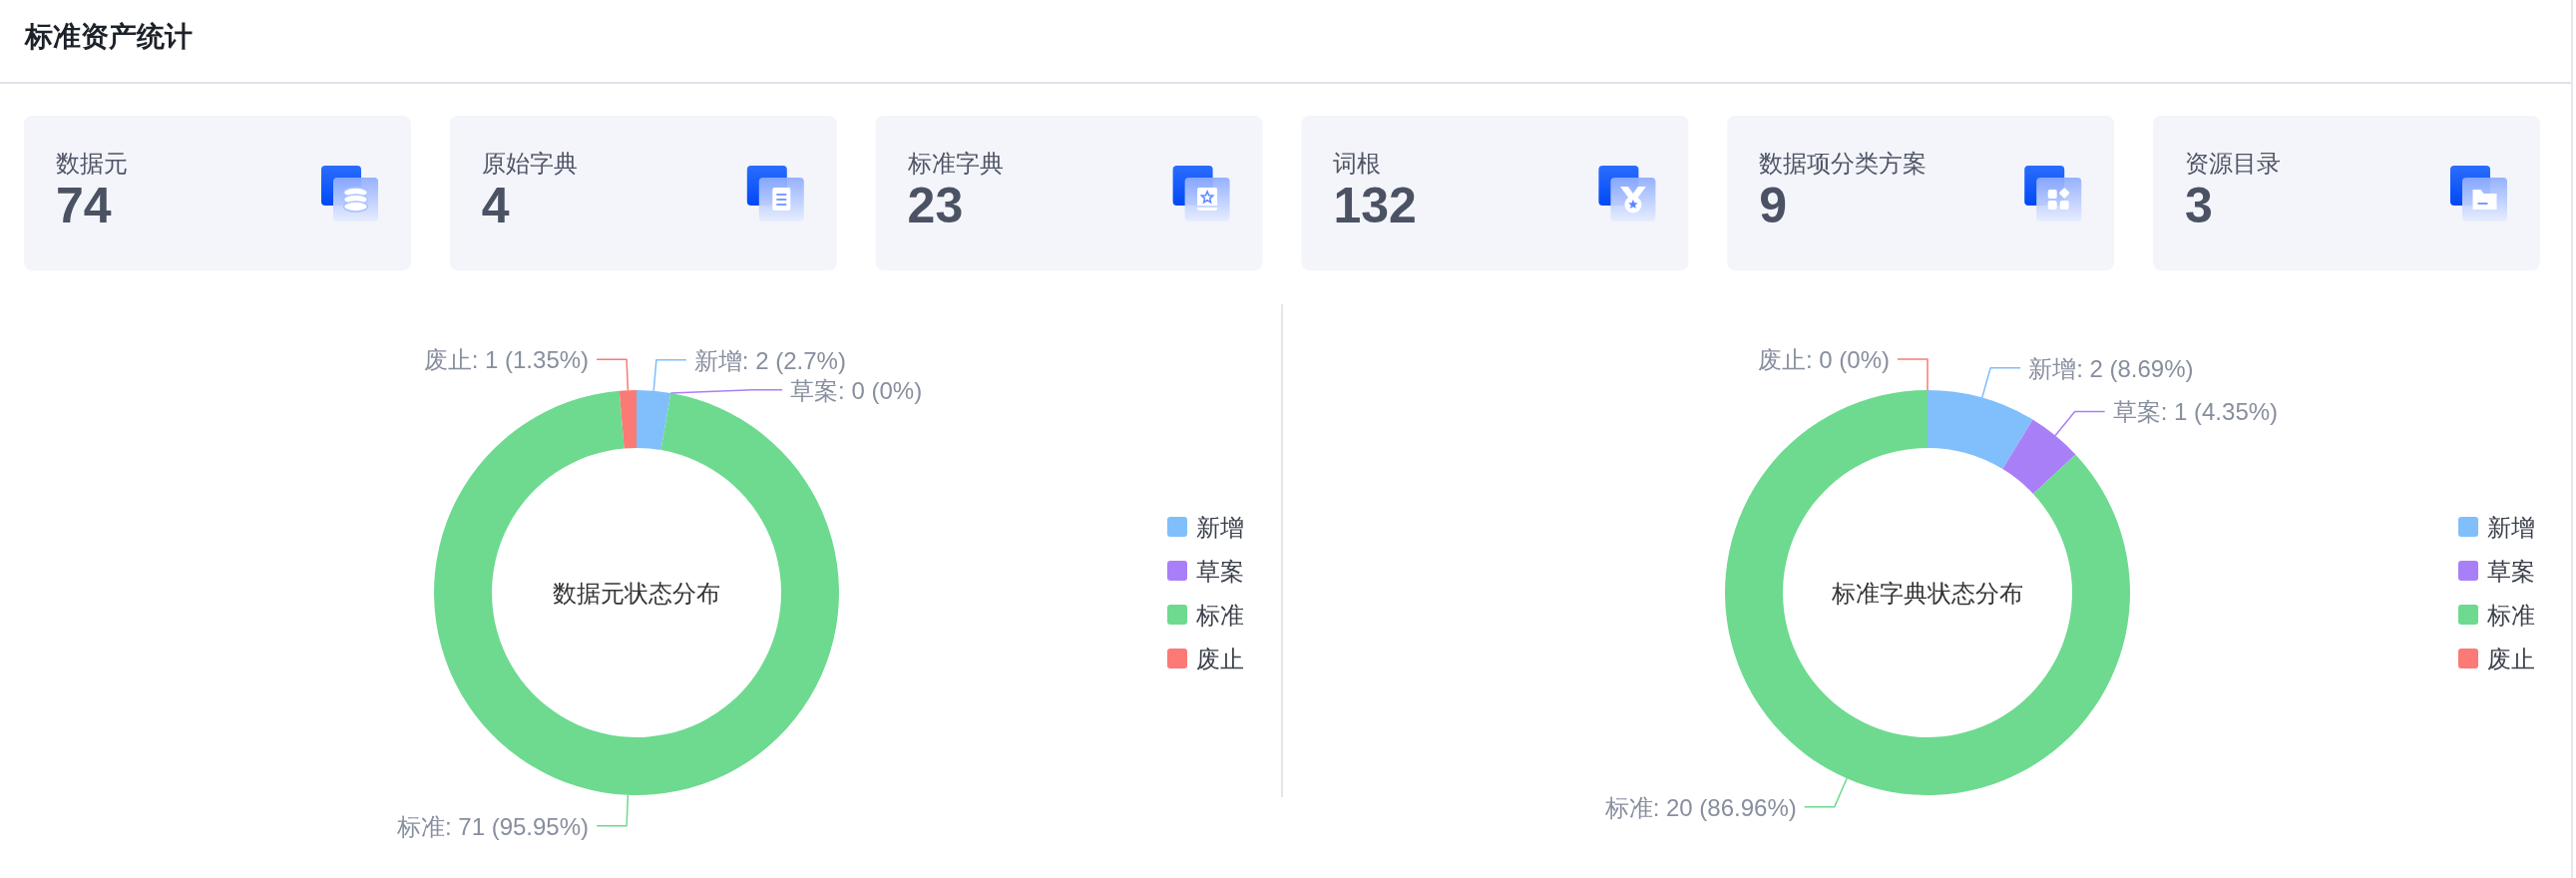 Image resolution: width=2576 pixels, height=878 pixels. What do you see at coordinates (769, 360) in the screenshot?
I see `data-label: 新增: 2 (2.7%)` at bounding box center [769, 360].